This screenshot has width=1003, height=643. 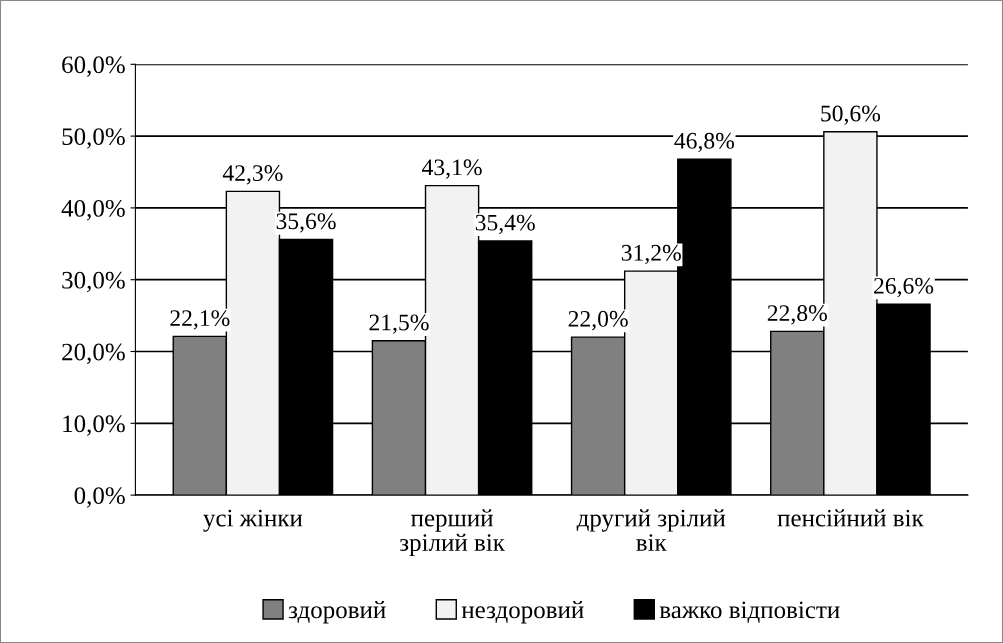 What do you see at coordinates (850, 518) in the screenshot?
I see `x-tick-label: пенсійний вік` at bounding box center [850, 518].